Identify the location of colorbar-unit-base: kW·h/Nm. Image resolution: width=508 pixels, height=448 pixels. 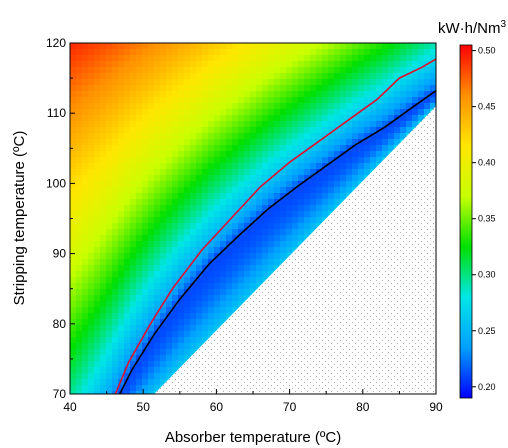
(469, 28).